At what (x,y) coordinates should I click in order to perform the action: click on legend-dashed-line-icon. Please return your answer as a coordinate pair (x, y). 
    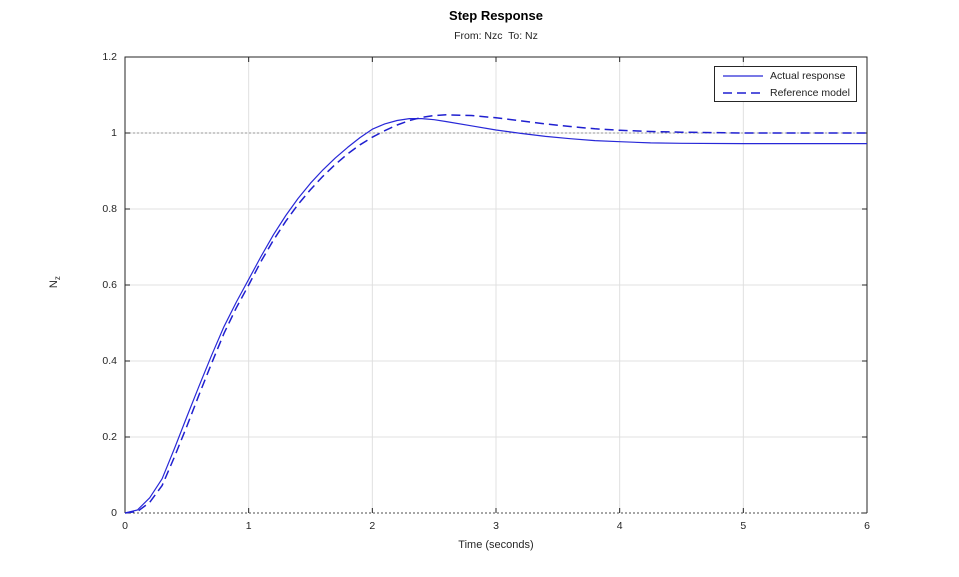
    Looking at the image, I should click on (743, 92).